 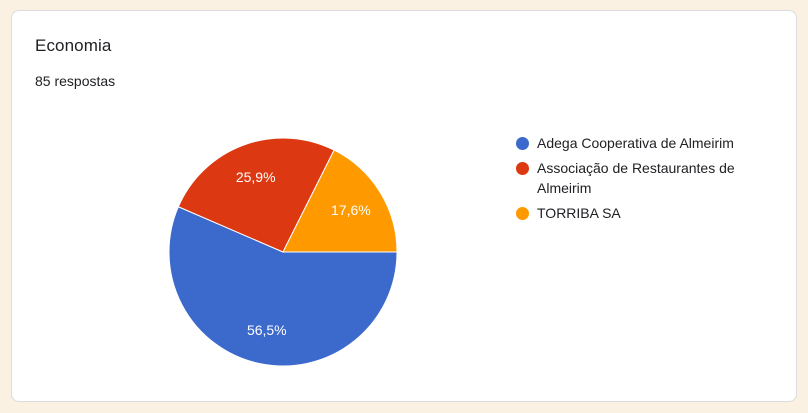 I want to click on legend-item: Adega Cooperativa de Almeirim, so click(x=641, y=143).